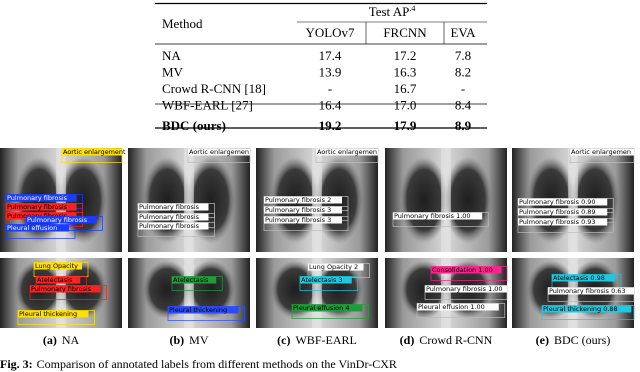 The height and width of the screenshot is (372, 640). What do you see at coordinates (176, 340) in the screenshot?
I see `panel-letter: (b)` at bounding box center [176, 340].